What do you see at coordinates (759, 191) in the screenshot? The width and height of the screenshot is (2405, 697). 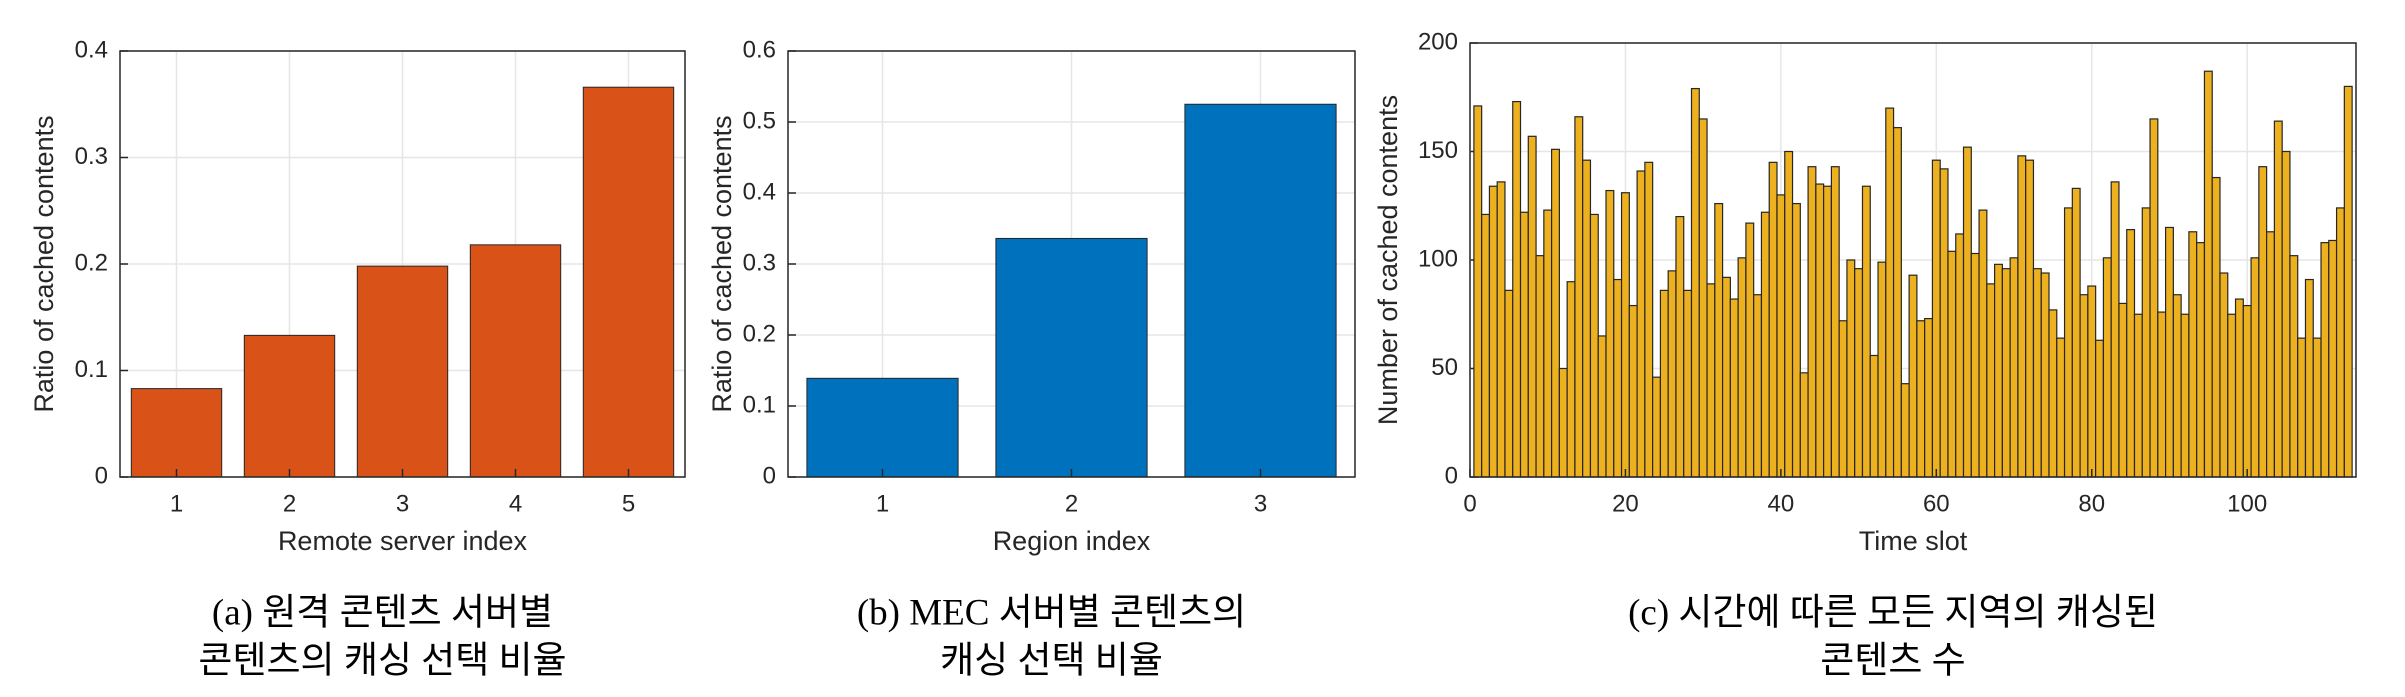 I see `y-tick-label: 0.4` at bounding box center [759, 191].